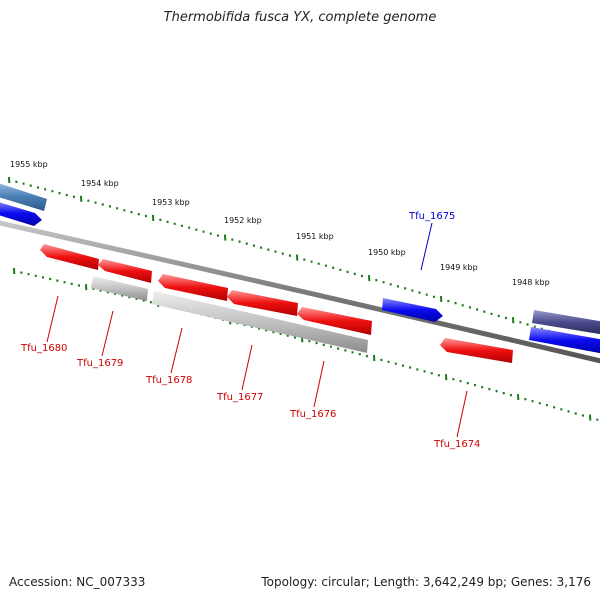  I want to click on map-title: Thermobifida fusca YX, complete genome, so click(300, 17).